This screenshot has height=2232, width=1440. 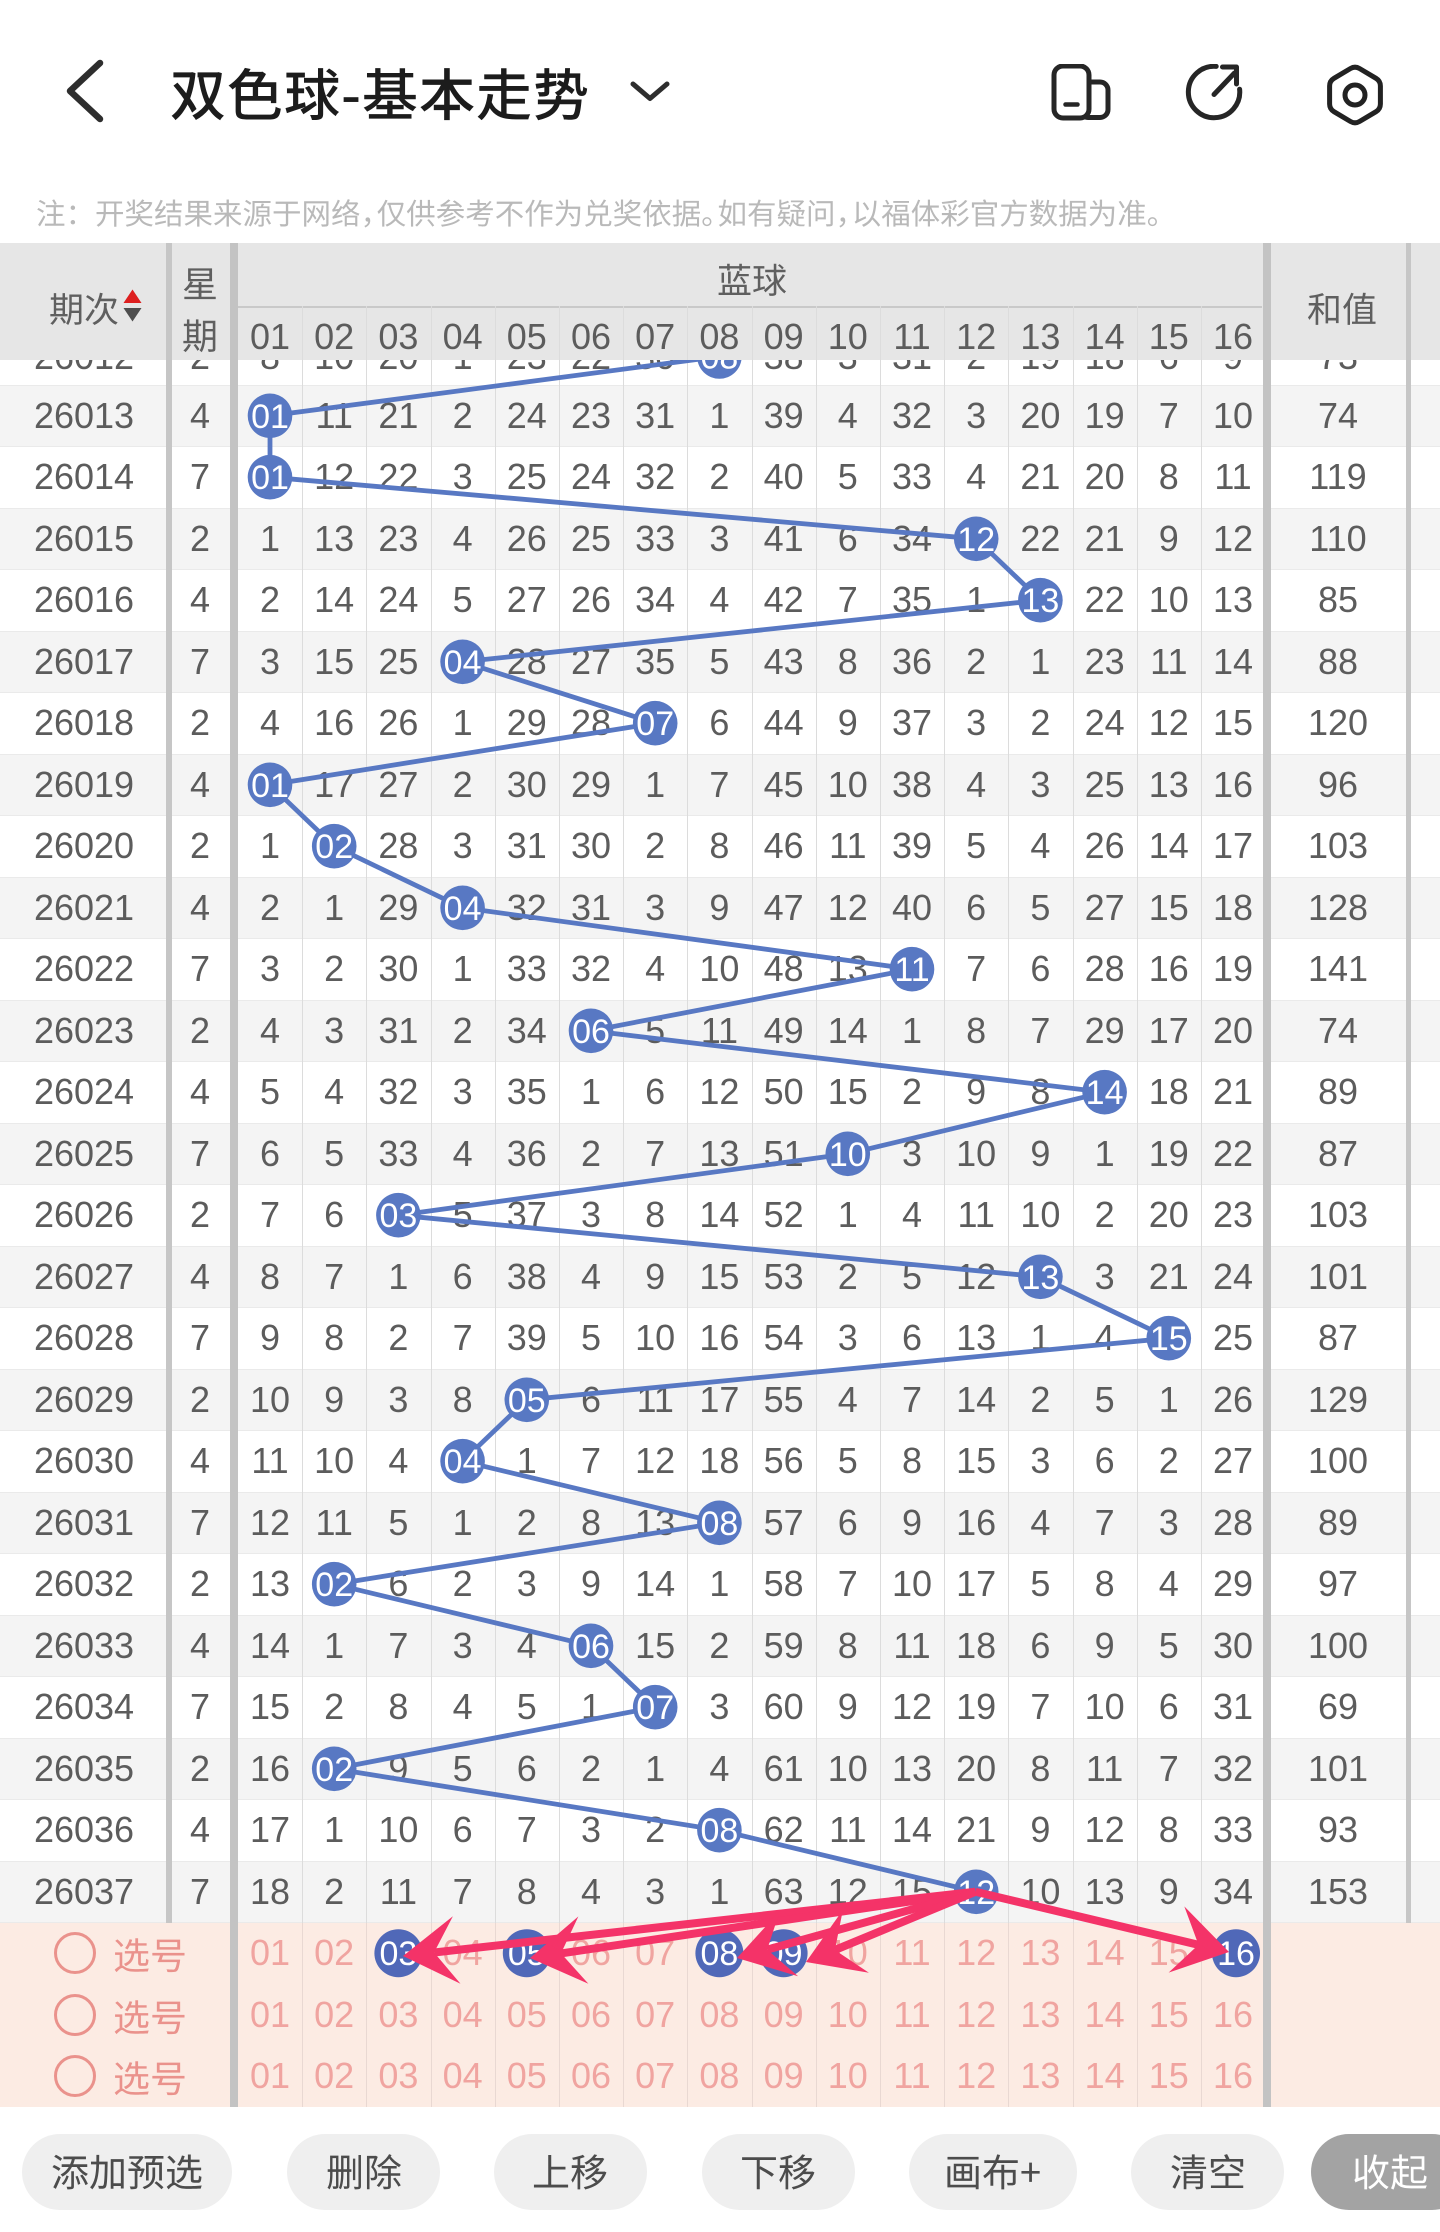 I want to click on svg-text: 11, so click(x=911, y=970).